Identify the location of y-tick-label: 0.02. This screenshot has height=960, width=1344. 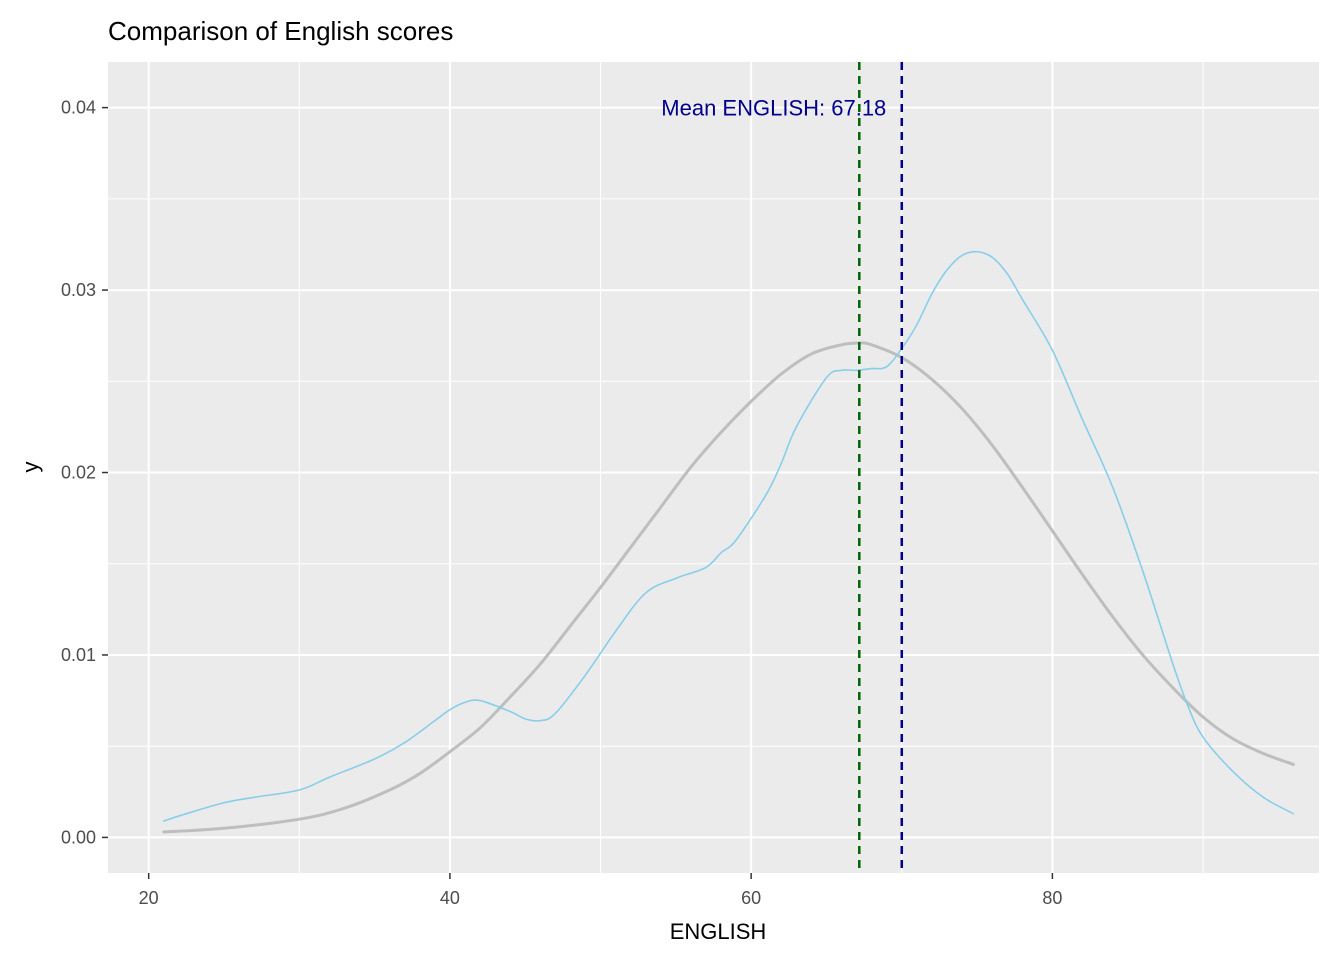
(78, 473).